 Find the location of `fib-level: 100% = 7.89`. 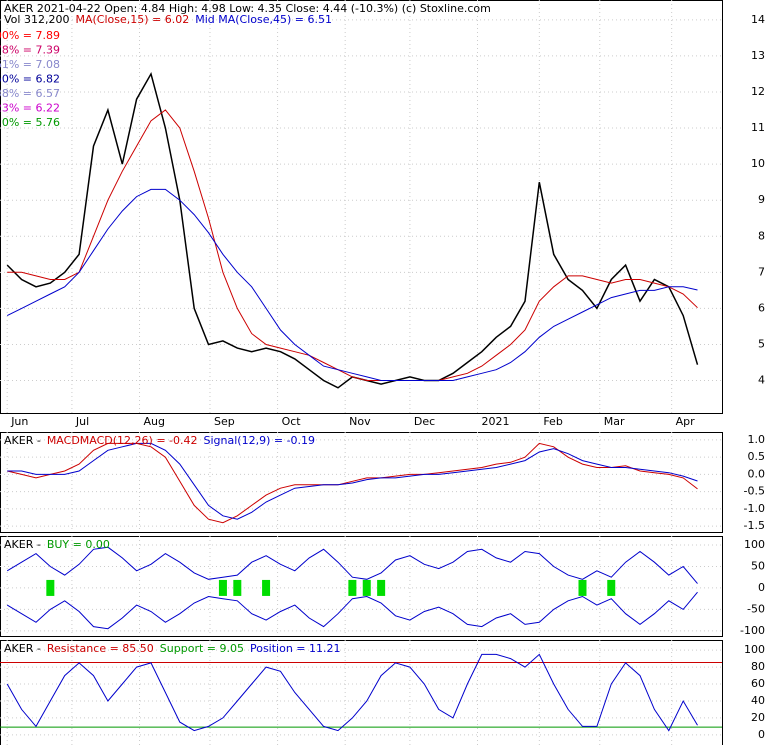

fib-level: 100% = 7.89 is located at coordinates (30, 35).